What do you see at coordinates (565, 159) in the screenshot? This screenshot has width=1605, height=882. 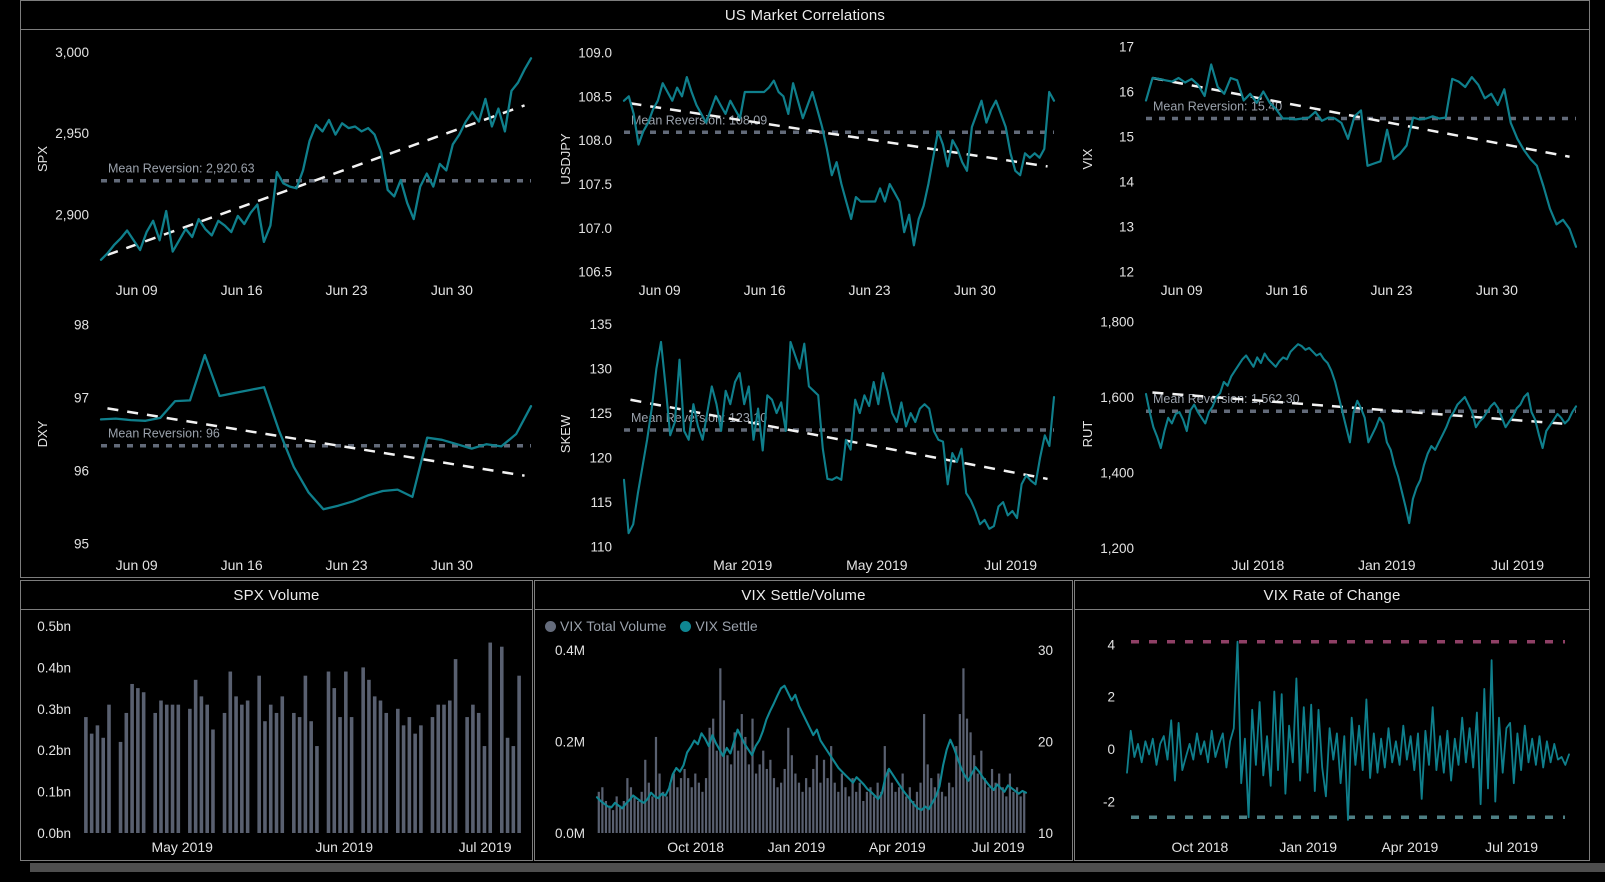 I see `svg-text: USDJPY` at bounding box center [565, 159].